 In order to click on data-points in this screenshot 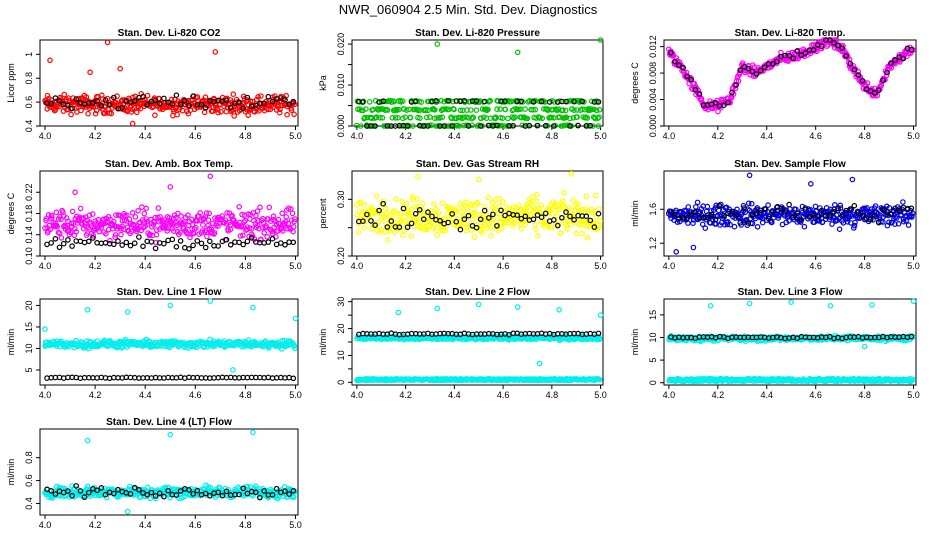, I will do `click(791, 341)`.